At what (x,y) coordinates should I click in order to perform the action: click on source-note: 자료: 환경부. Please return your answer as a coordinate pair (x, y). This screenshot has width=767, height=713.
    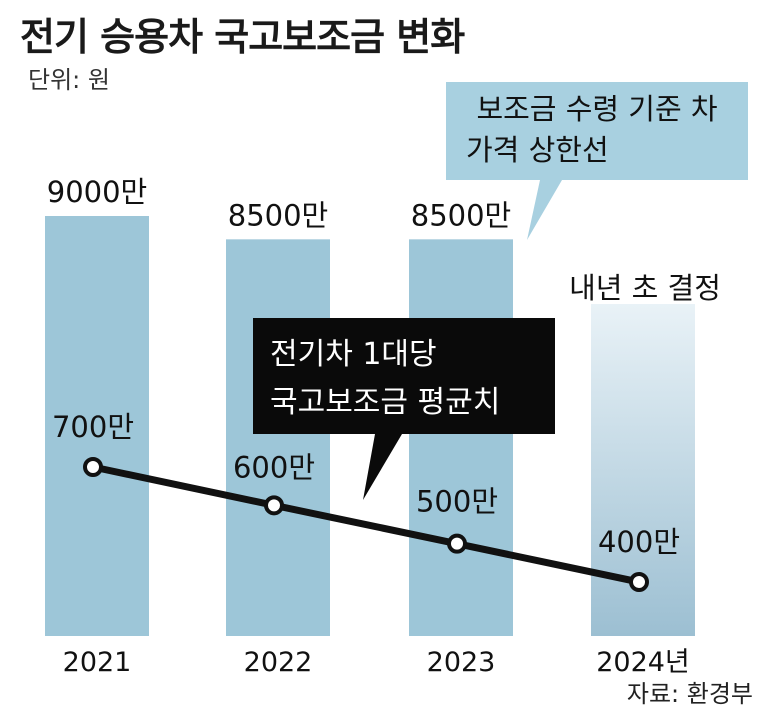
    Looking at the image, I should click on (689, 694).